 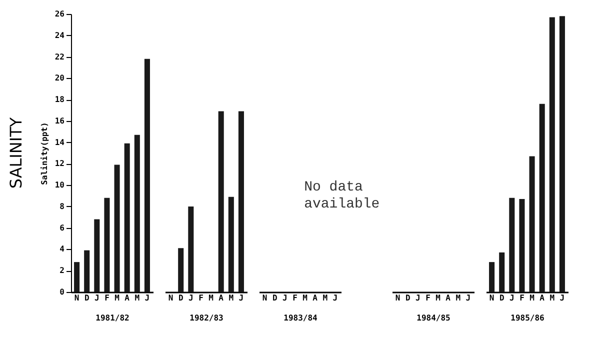 What do you see at coordinates (301, 318) in the screenshot?
I see `x-axis-title: 1983/84` at bounding box center [301, 318].